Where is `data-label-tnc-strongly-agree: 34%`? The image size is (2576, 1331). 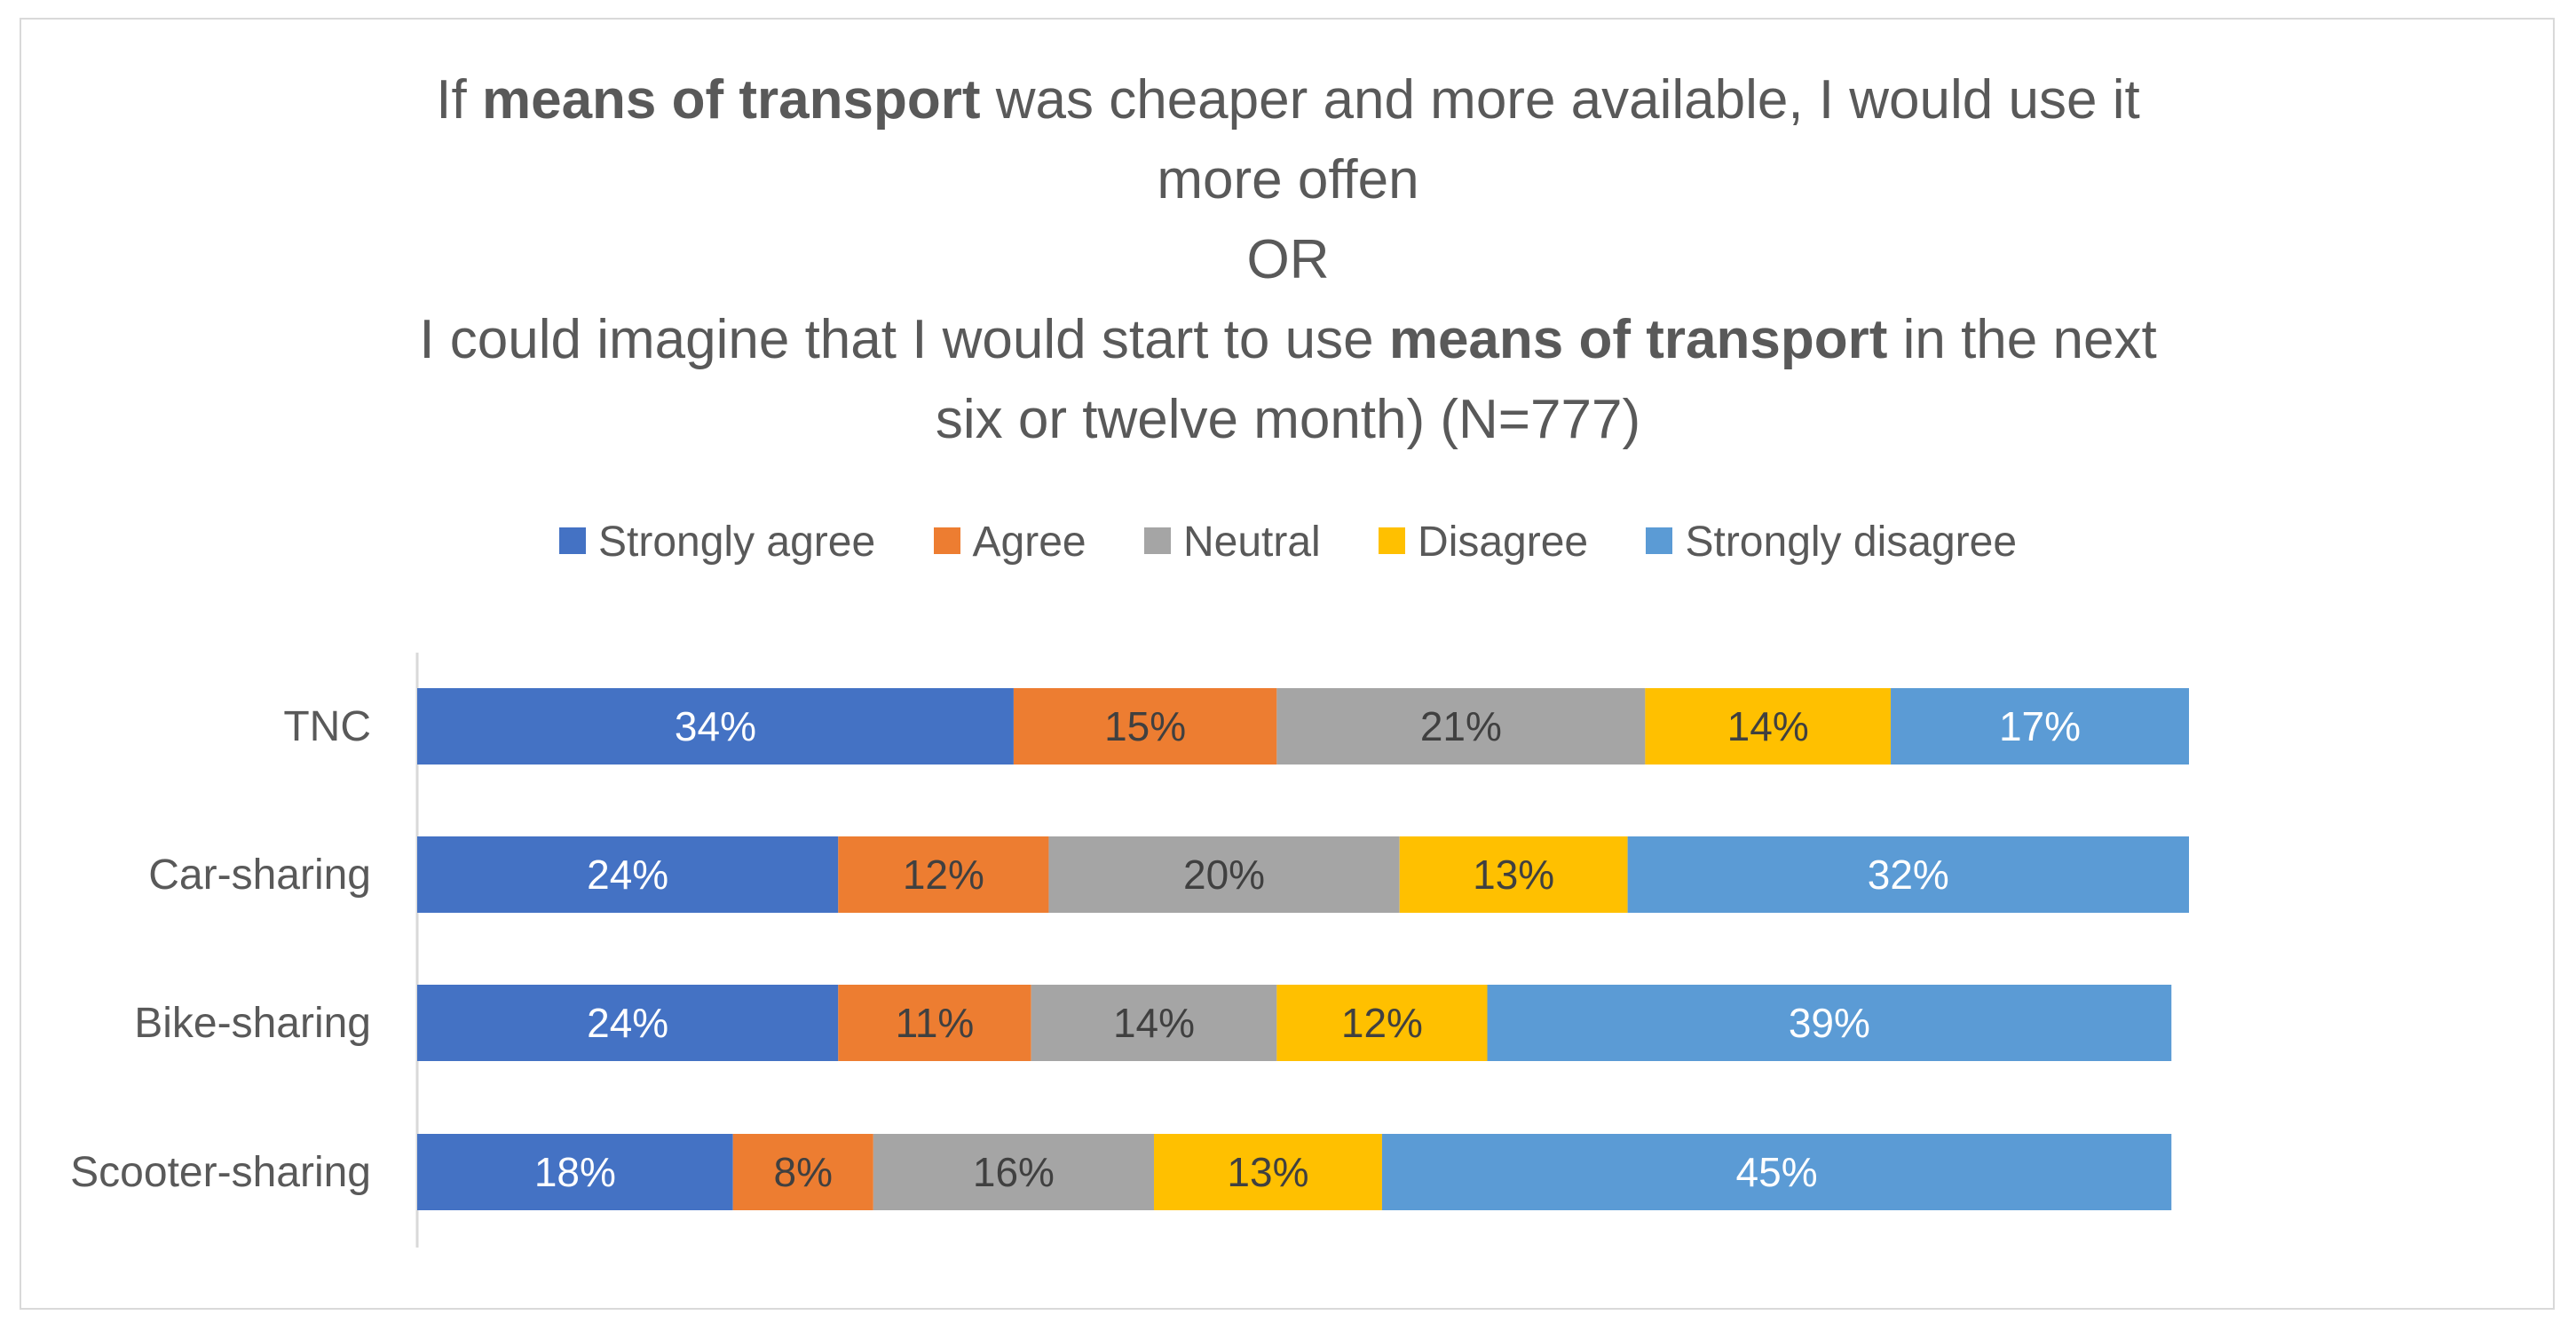 data-label-tnc-strongly-agree: 34% is located at coordinates (715, 726).